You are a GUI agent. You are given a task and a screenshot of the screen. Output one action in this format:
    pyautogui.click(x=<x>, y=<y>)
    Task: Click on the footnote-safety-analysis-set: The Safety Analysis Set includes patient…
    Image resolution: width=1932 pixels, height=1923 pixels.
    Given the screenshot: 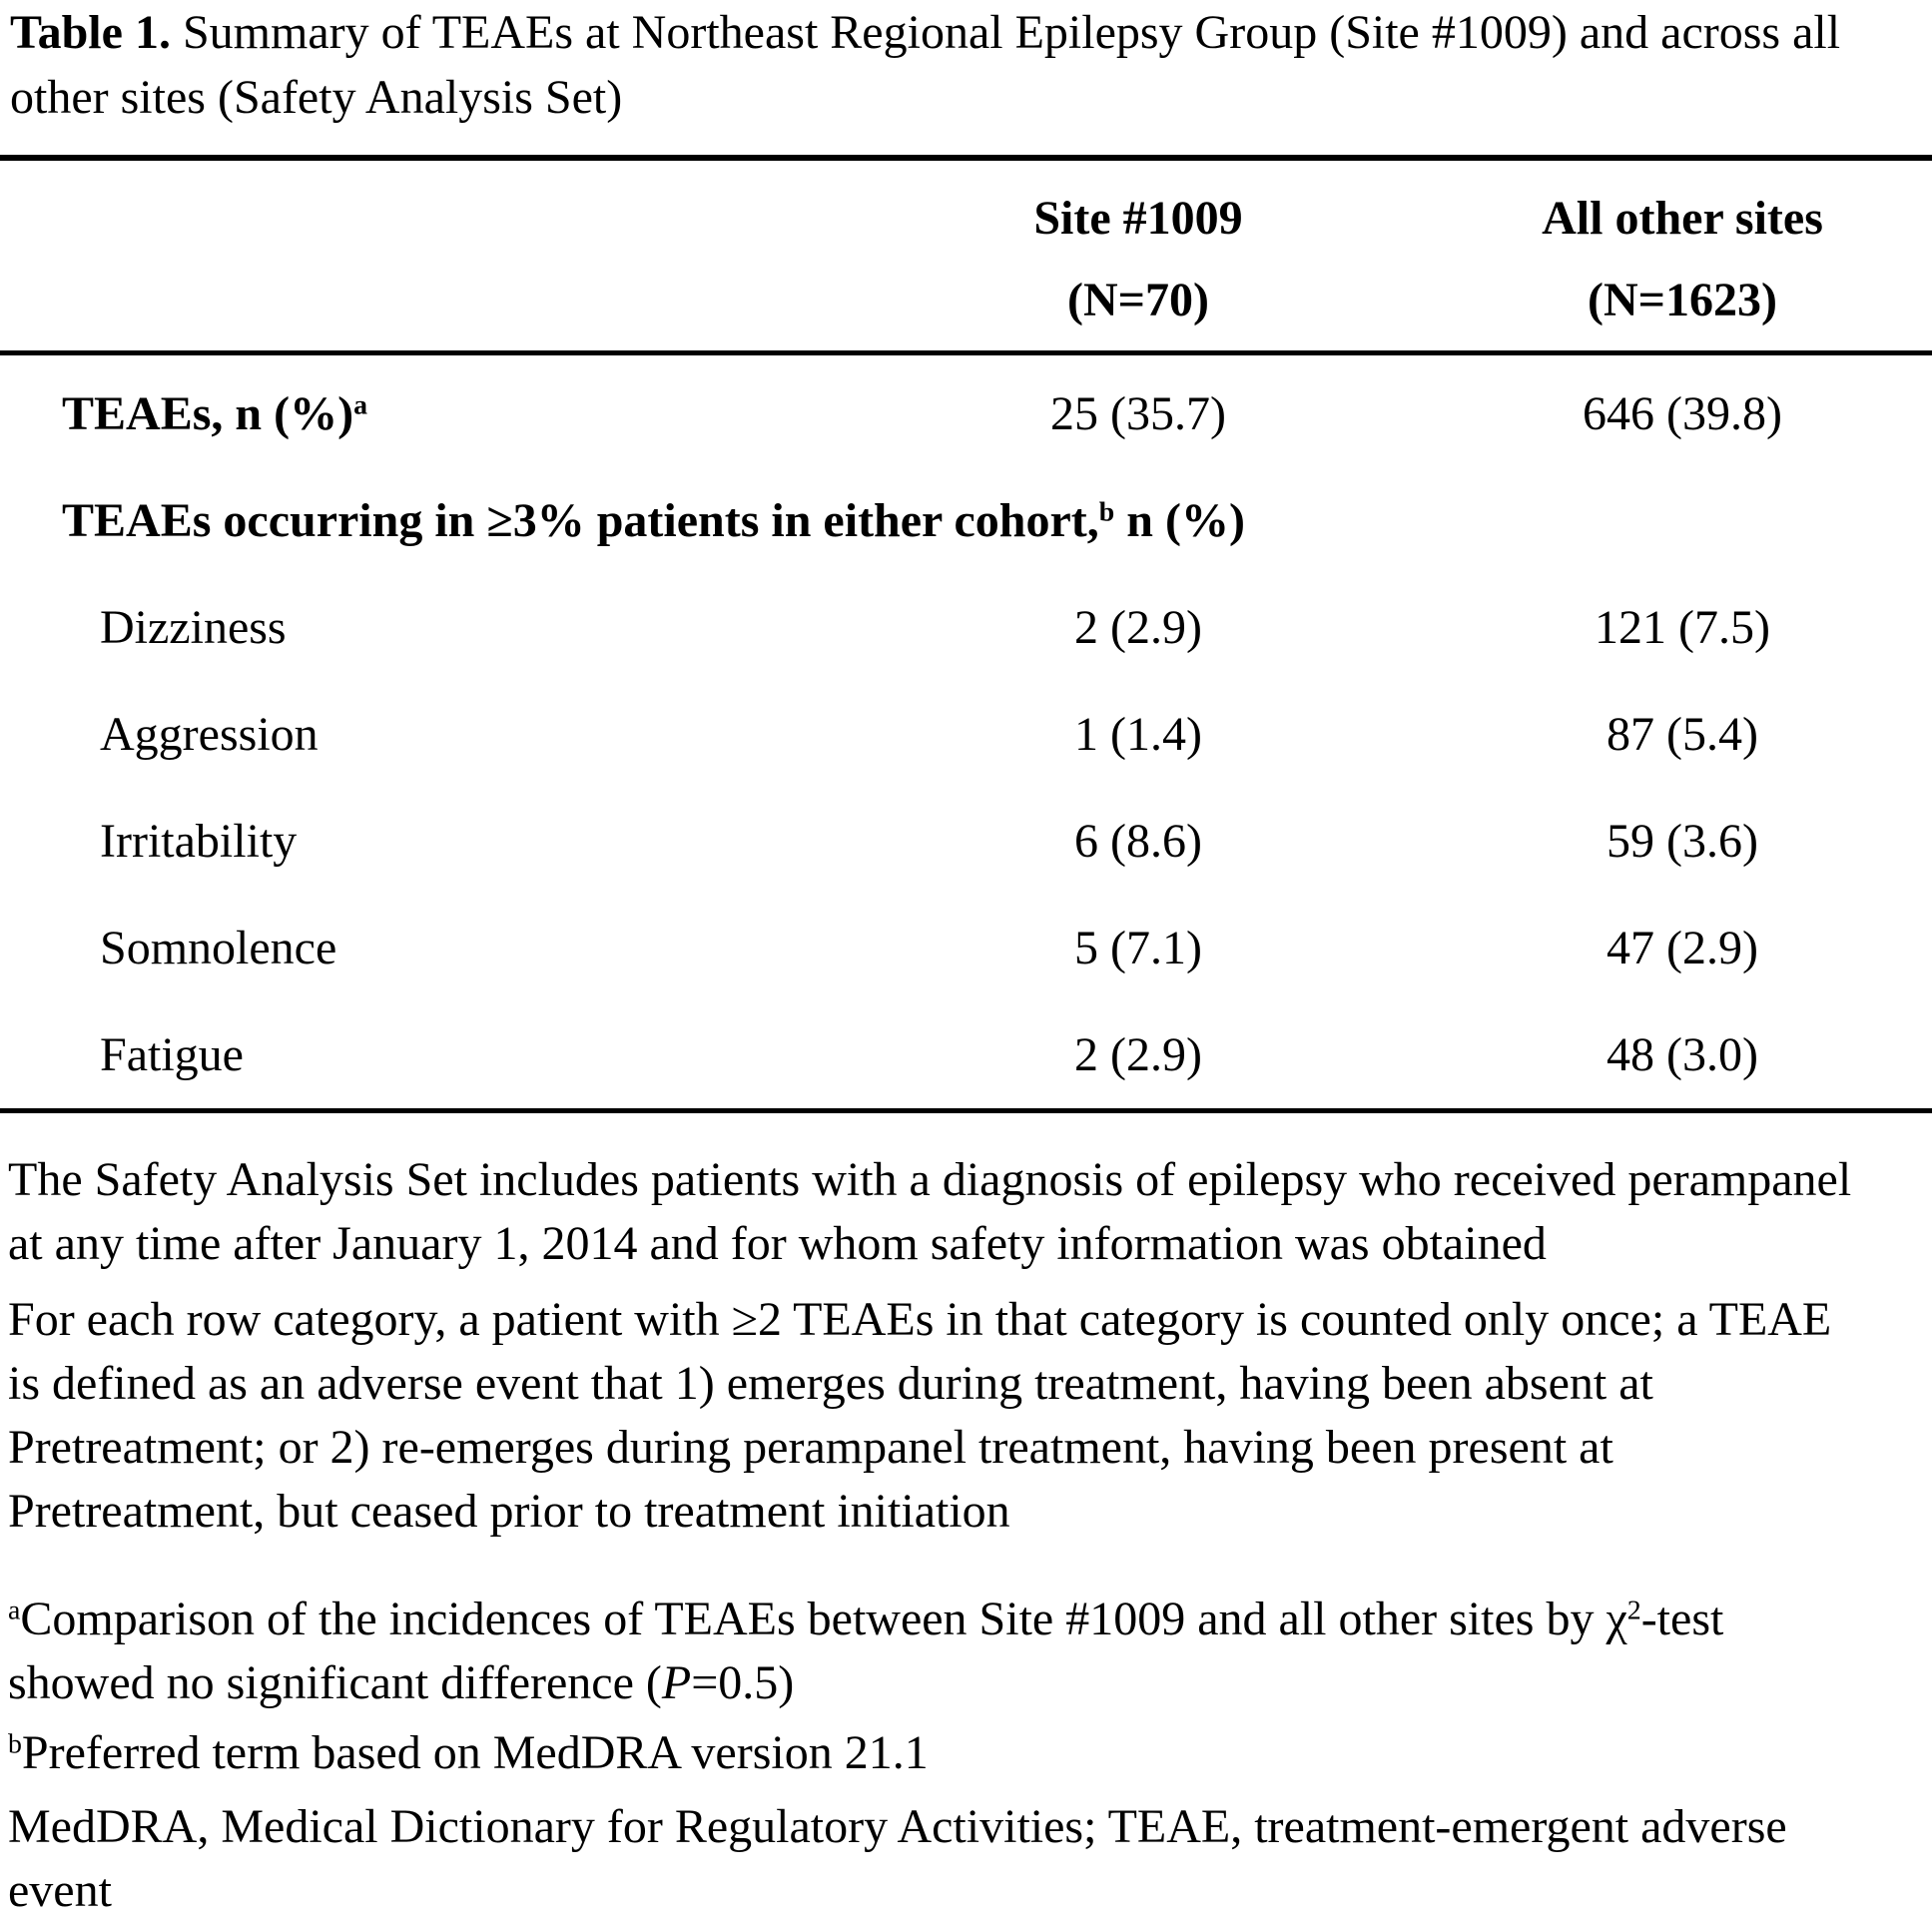 What is the action you would take?
    pyautogui.click(x=970, y=1212)
    